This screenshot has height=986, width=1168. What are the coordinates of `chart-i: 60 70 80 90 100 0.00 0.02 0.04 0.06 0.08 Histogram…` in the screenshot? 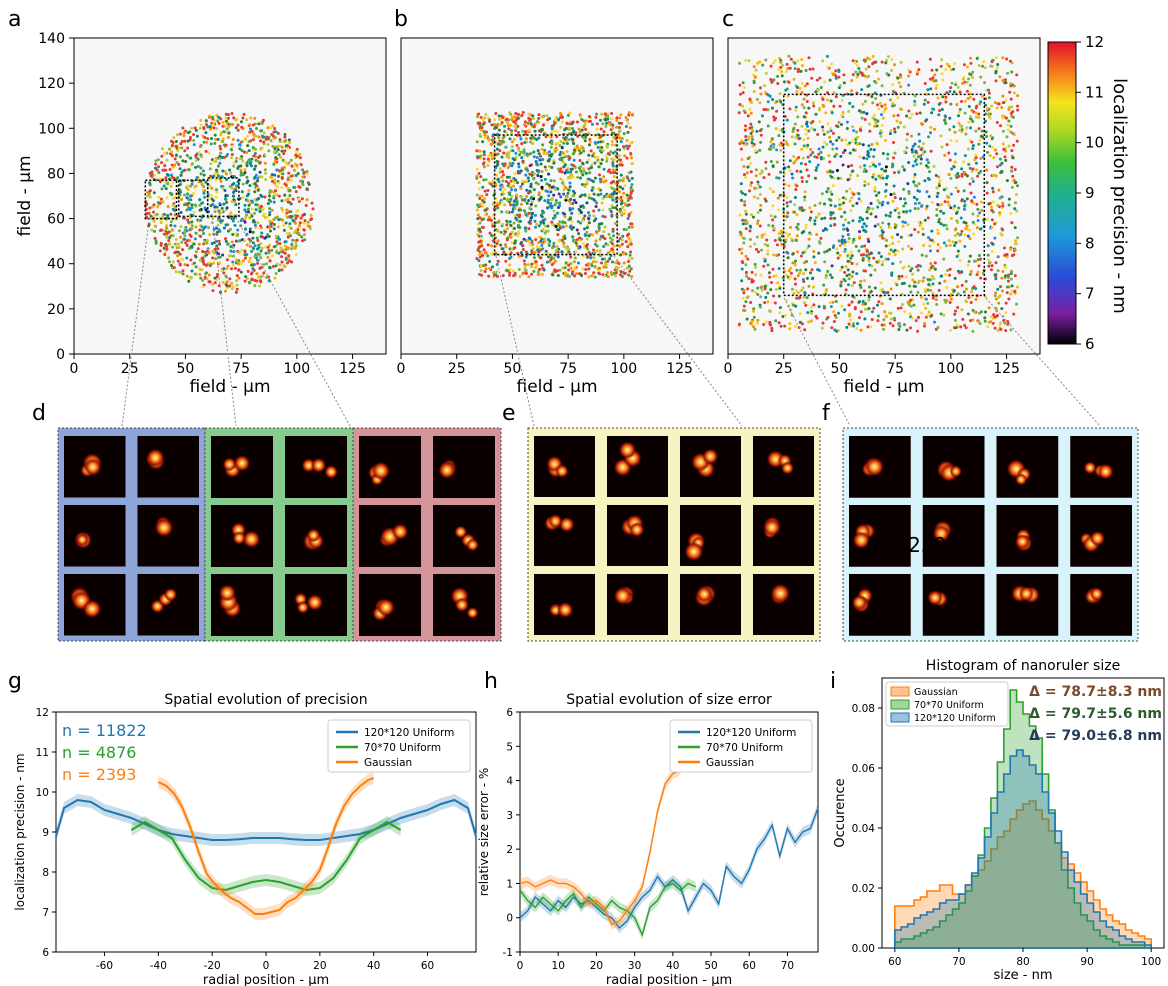 It's located at (999, 820).